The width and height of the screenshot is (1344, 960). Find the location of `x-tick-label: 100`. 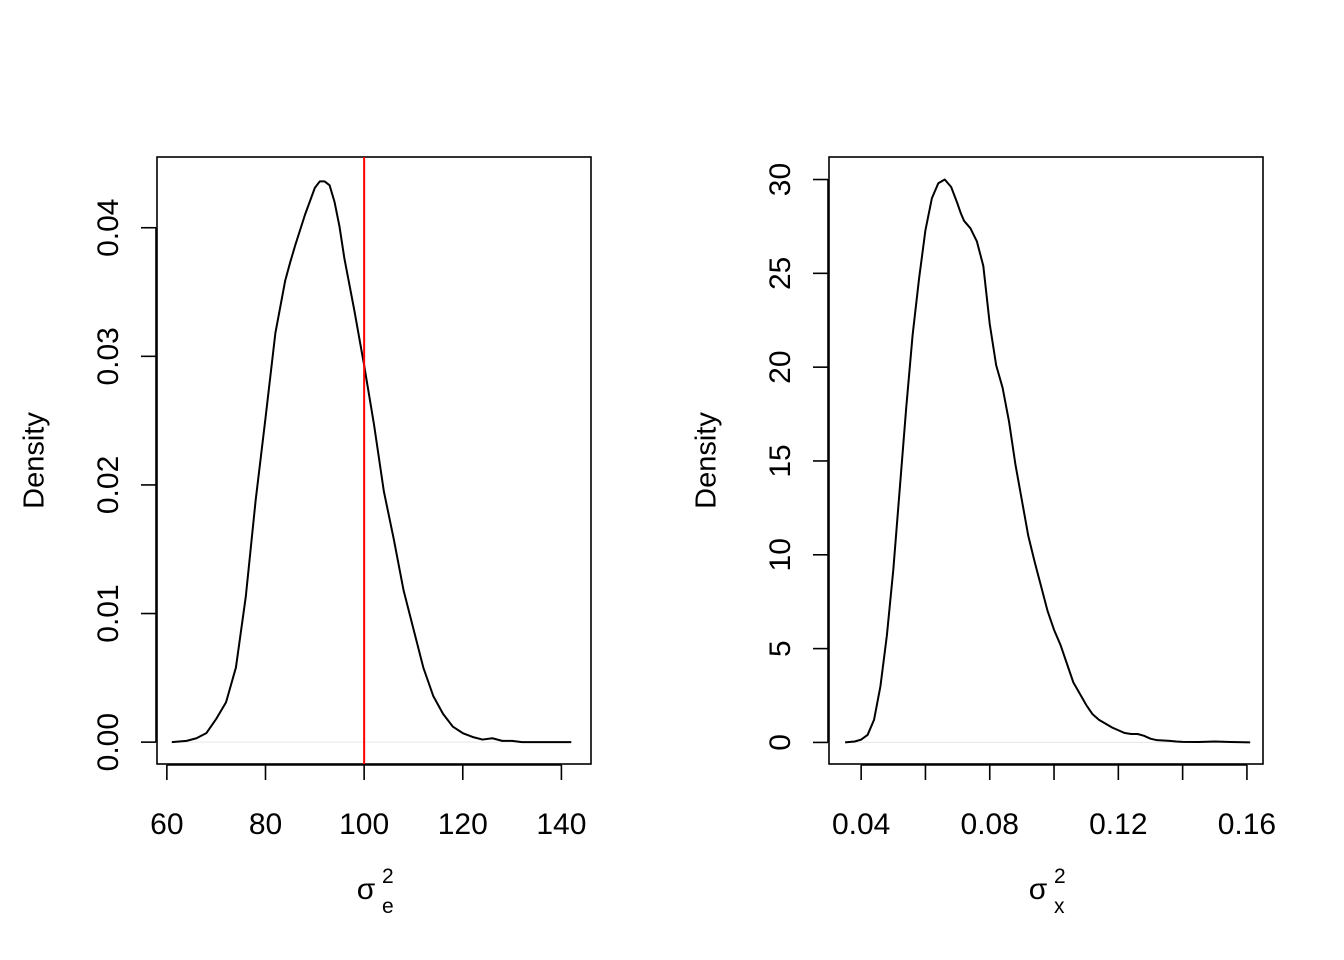

x-tick-label: 100 is located at coordinates (364, 824).